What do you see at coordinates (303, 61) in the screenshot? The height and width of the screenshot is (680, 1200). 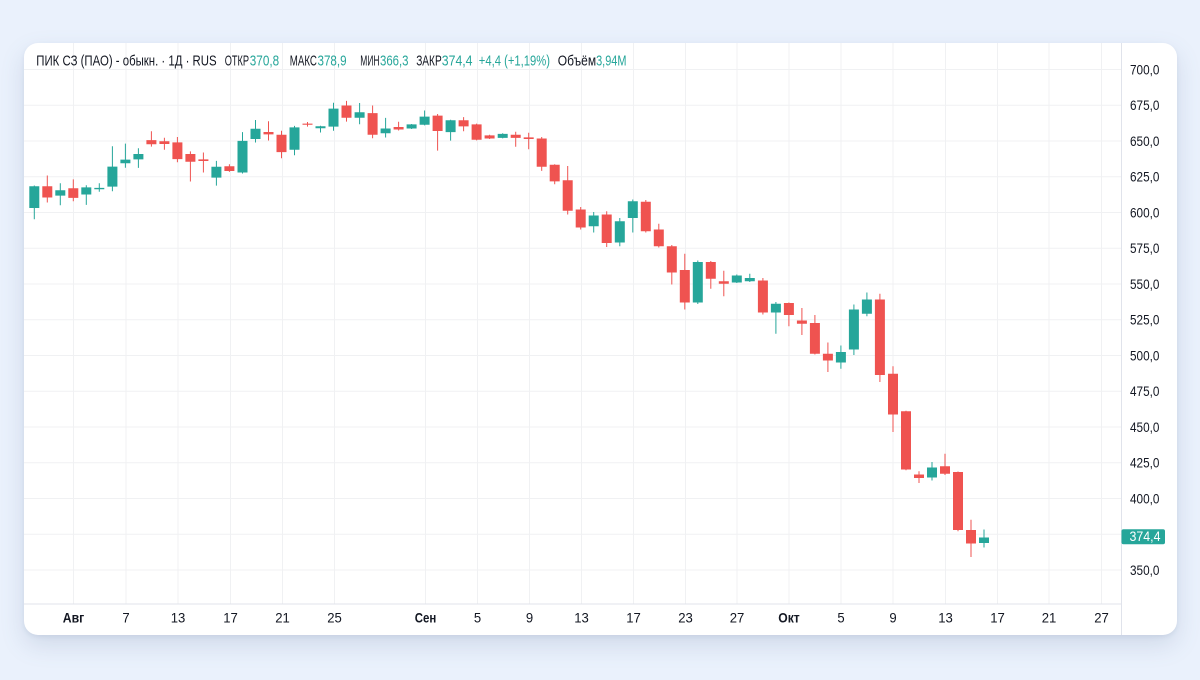 I see `svg-text: МАКС` at bounding box center [303, 61].